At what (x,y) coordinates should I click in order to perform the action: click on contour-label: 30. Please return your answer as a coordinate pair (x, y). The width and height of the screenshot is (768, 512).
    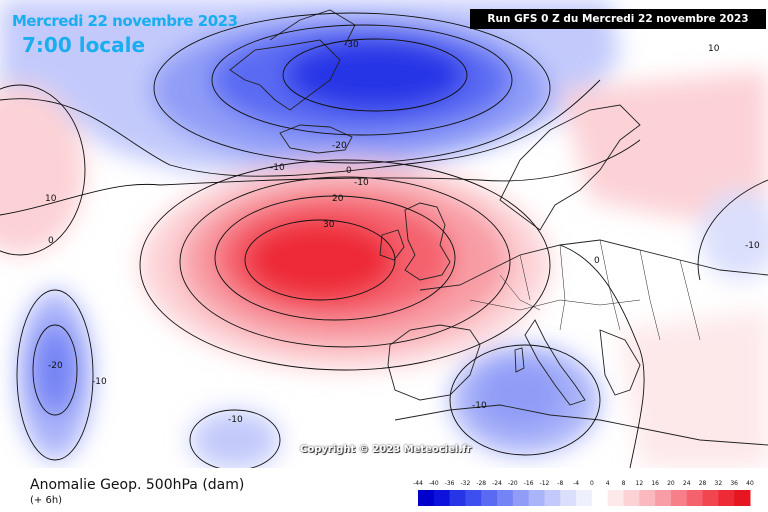
    Looking at the image, I should click on (329, 225).